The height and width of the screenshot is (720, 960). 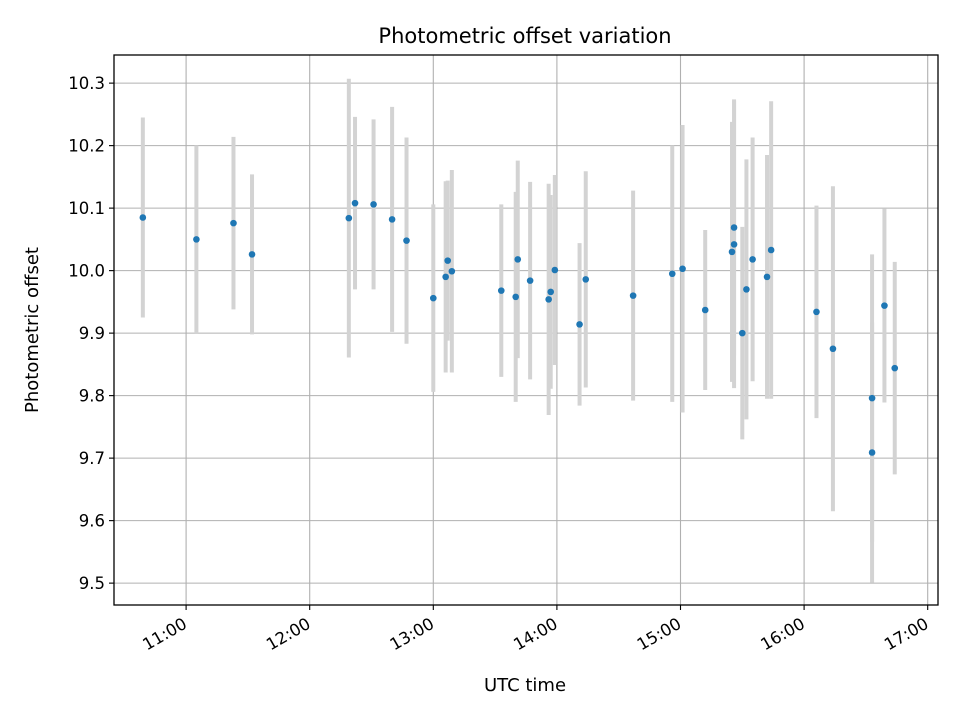 I want to click on y-tick-label: 10.3, so click(x=86, y=83).